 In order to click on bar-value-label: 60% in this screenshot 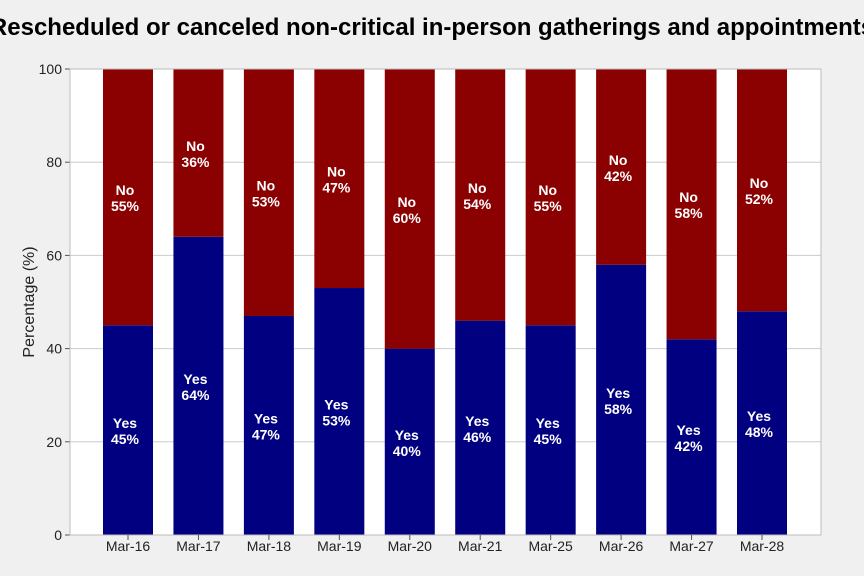, I will do `click(407, 218)`.